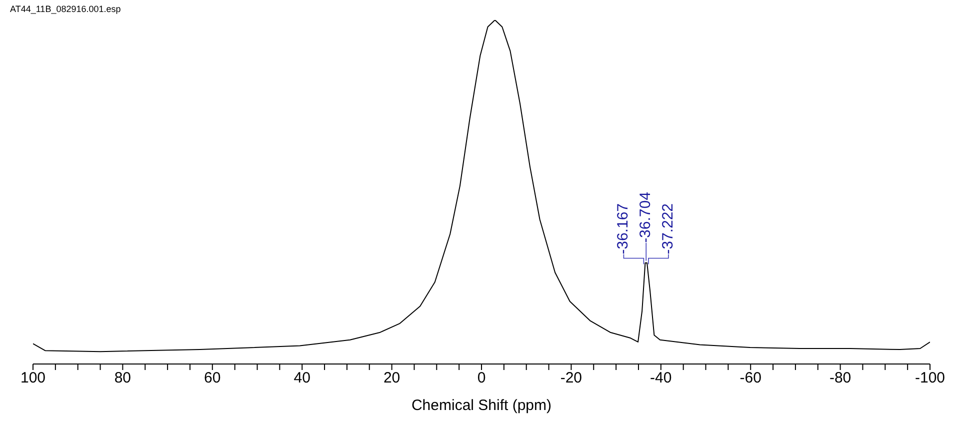 Image resolution: width=953 pixels, height=425 pixels. What do you see at coordinates (65, 9) in the screenshot?
I see `text: AT44_11B_082916.001.esp` at bounding box center [65, 9].